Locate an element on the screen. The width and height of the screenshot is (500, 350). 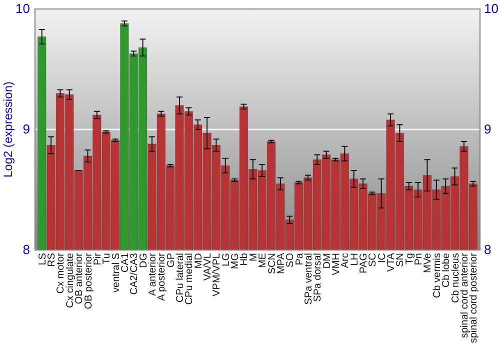
x-tick-label: A anterior is located at coordinates (152, 274).